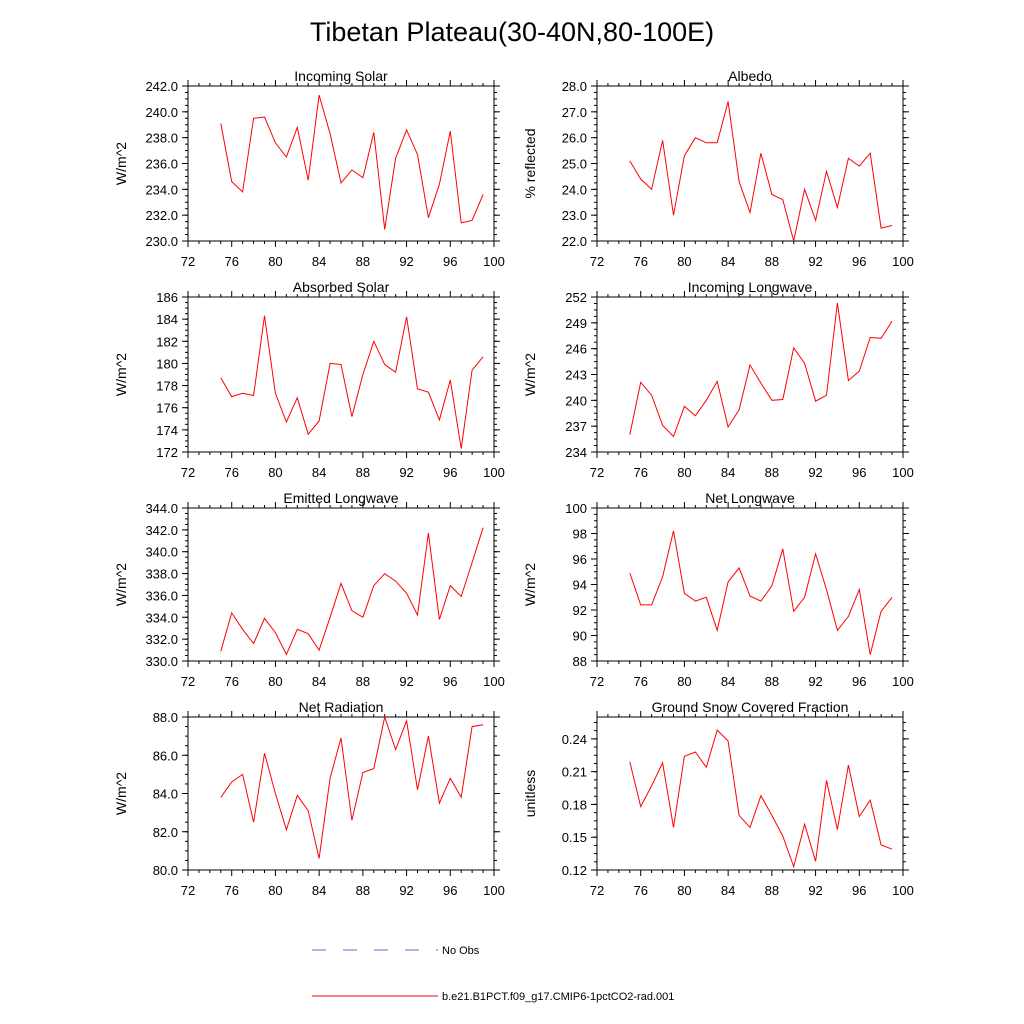  I want to click on y-tick-label: 249, so click(576, 323).